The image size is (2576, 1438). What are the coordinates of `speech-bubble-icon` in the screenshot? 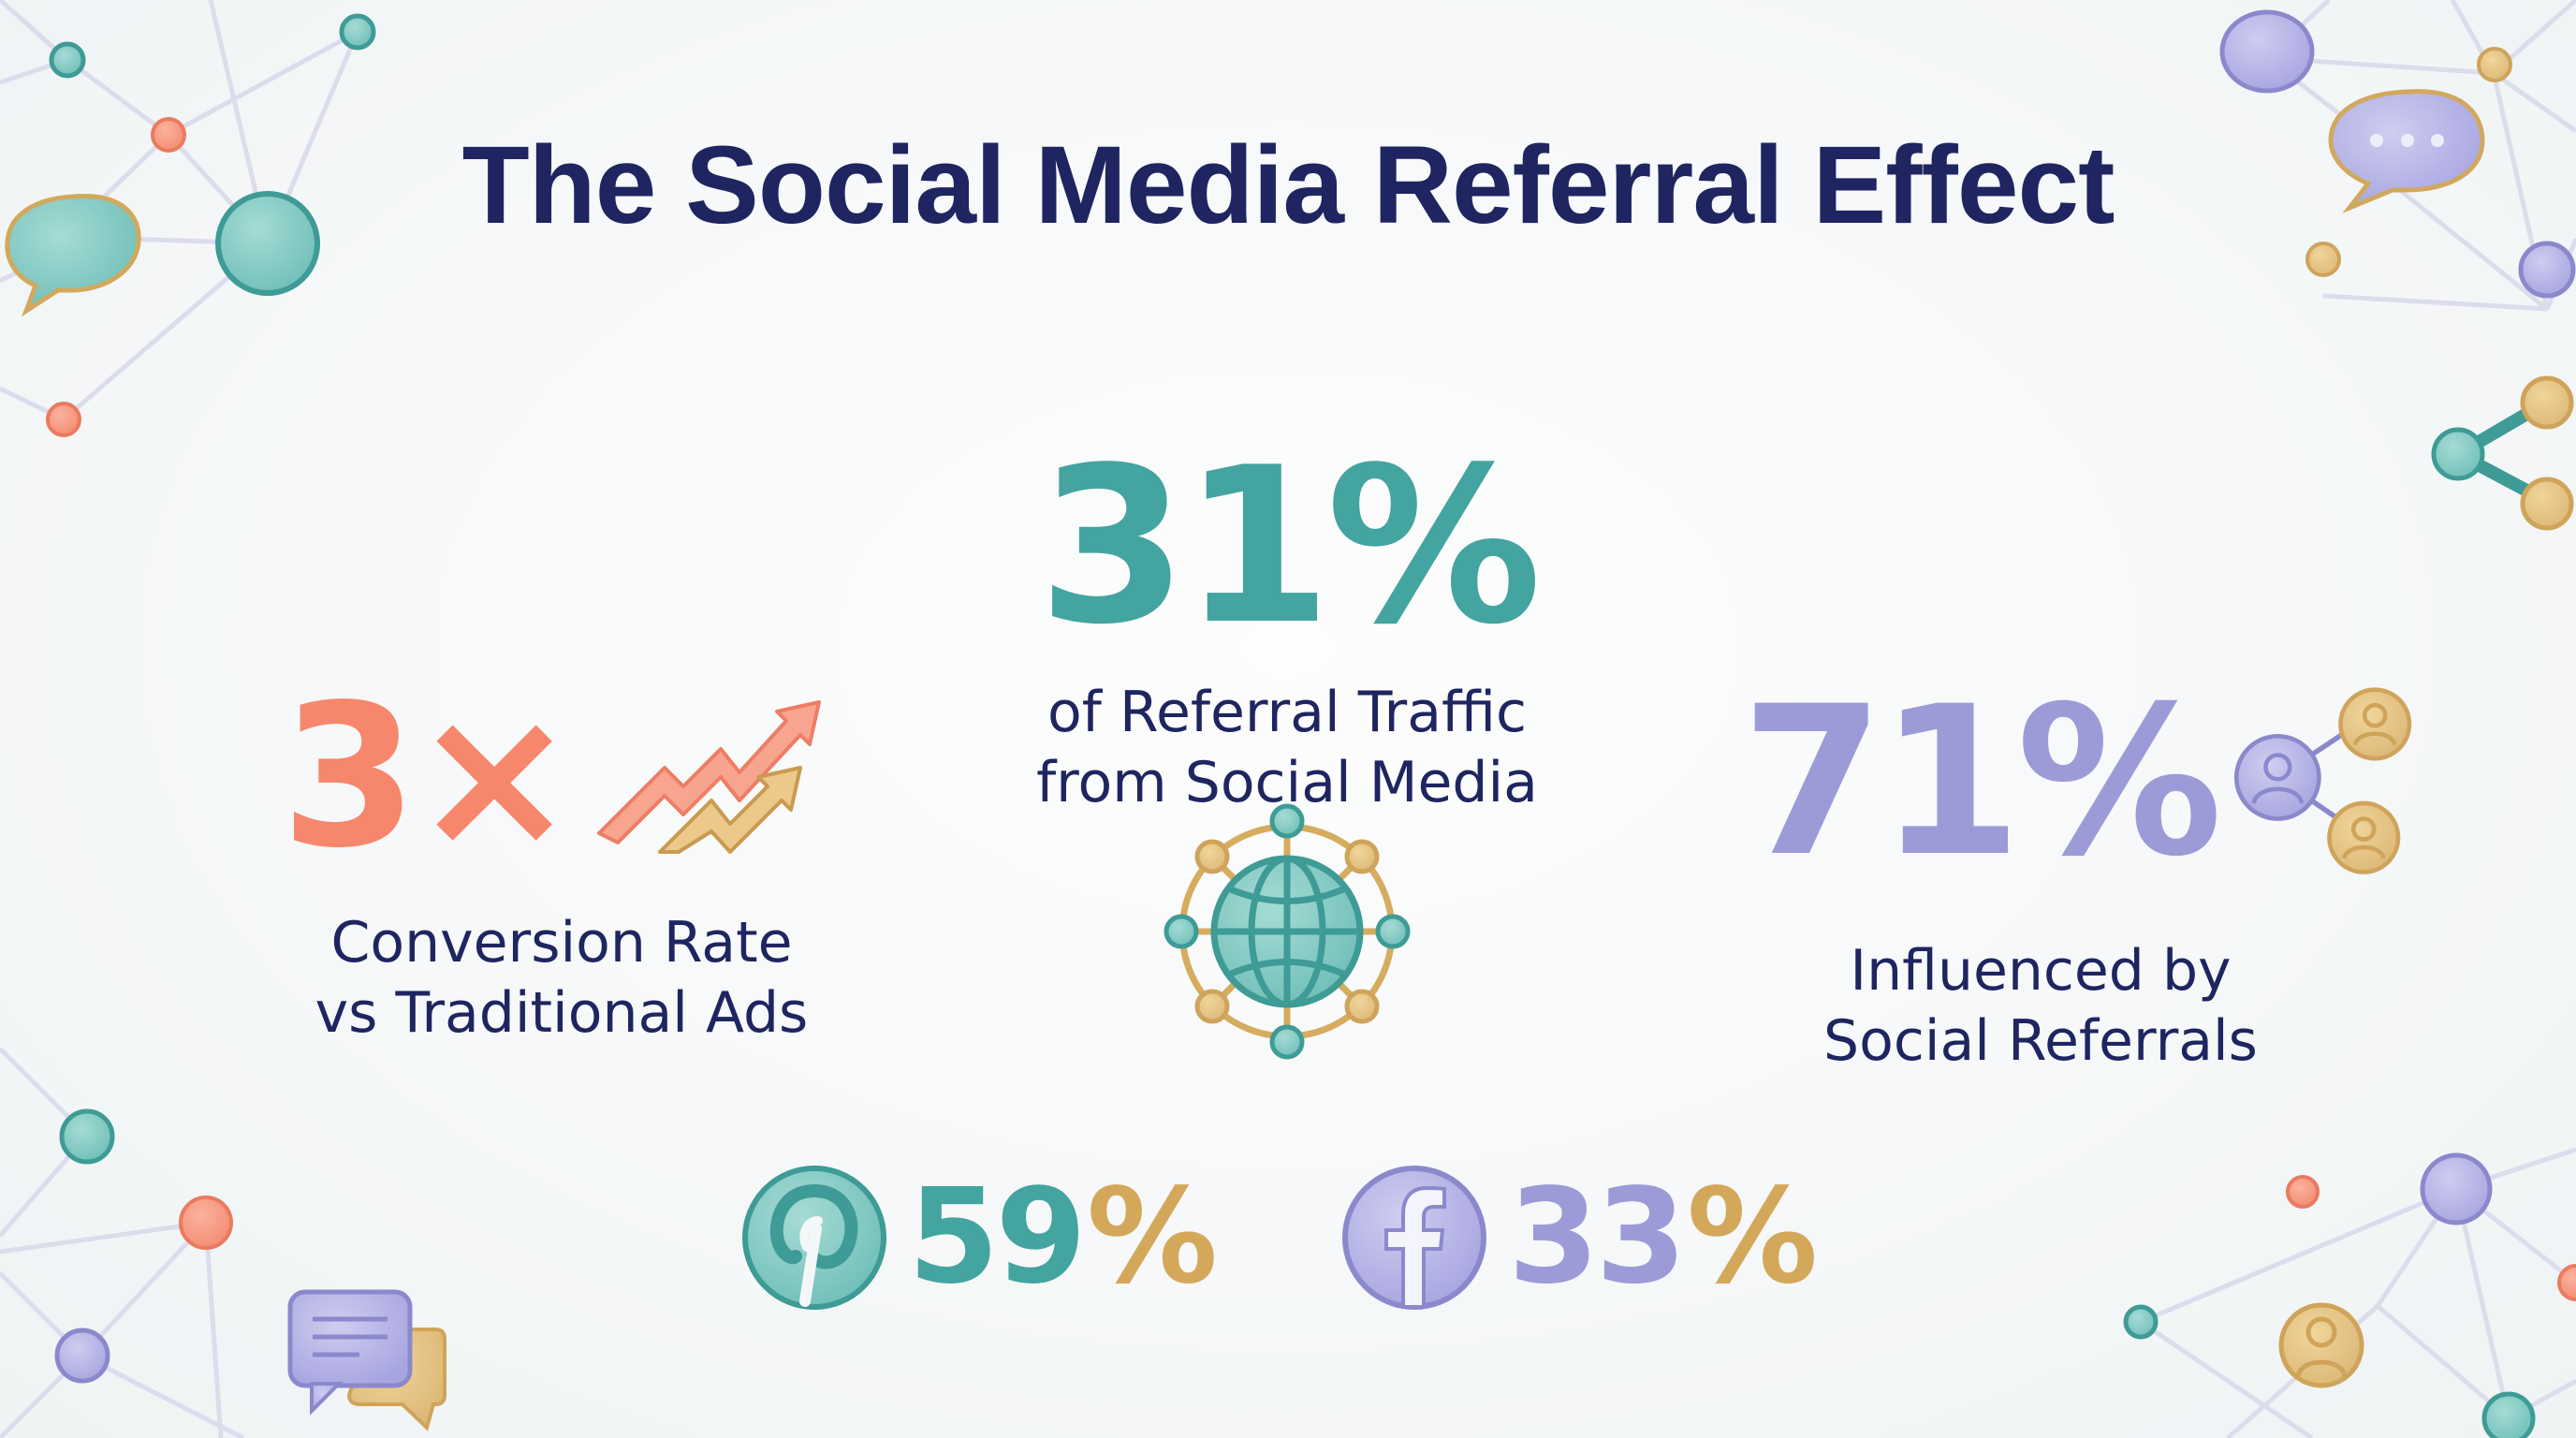 It's located at (73, 255).